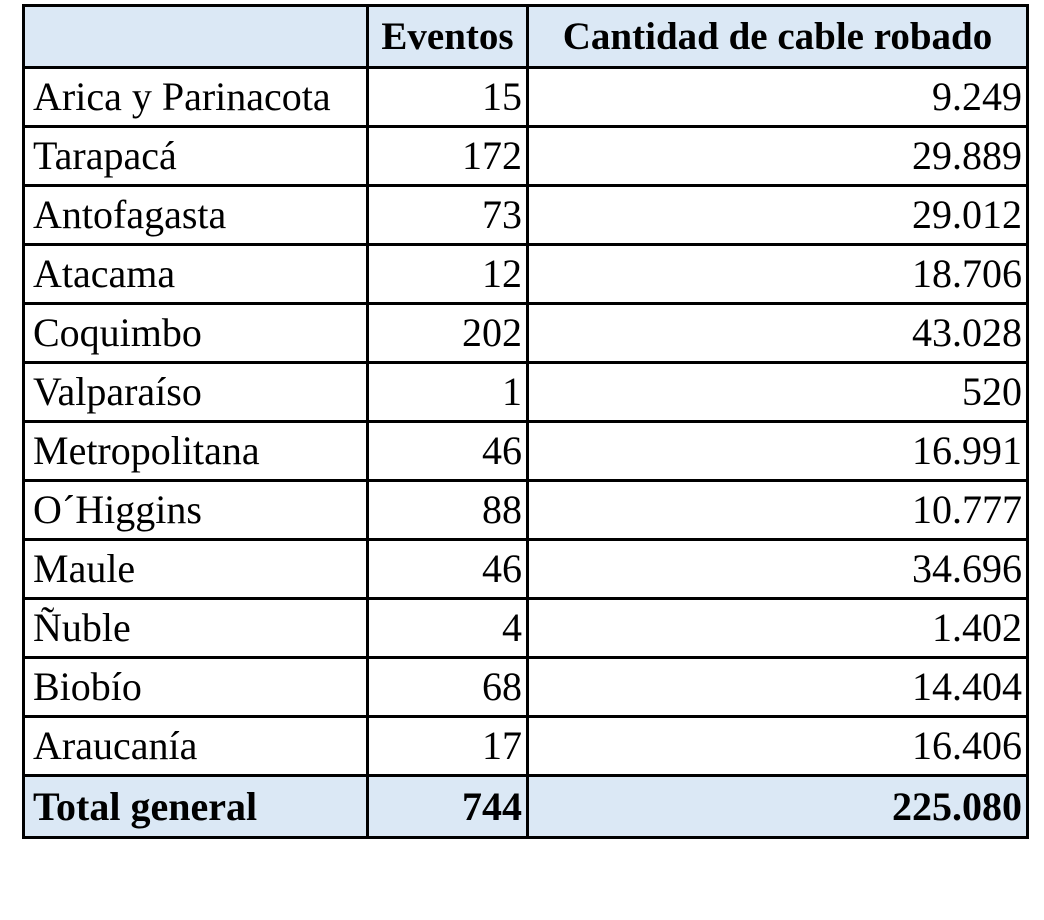 The image size is (1044, 920). Describe the element at coordinates (777, 628) in the screenshot. I see `cable-cell: 1.402` at that location.